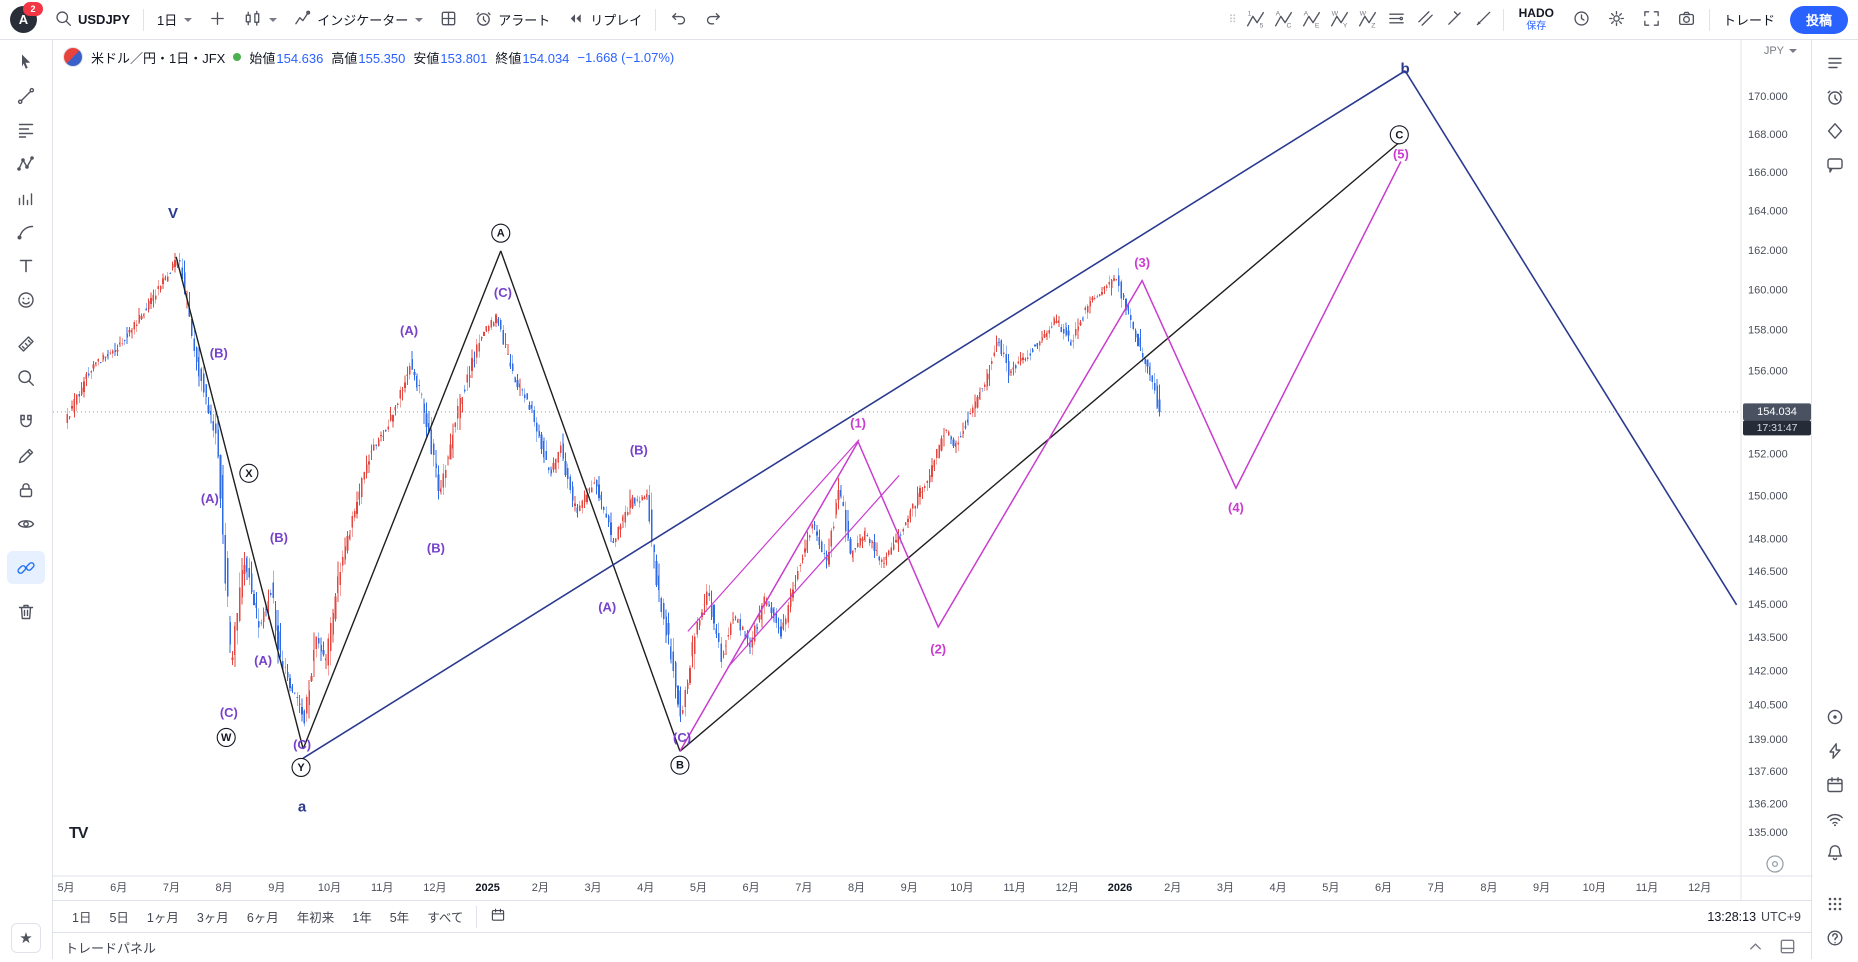  What do you see at coordinates (1835, 903) in the screenshot?
I see `apps-grid-icon` at bounding box center [1835, 903].